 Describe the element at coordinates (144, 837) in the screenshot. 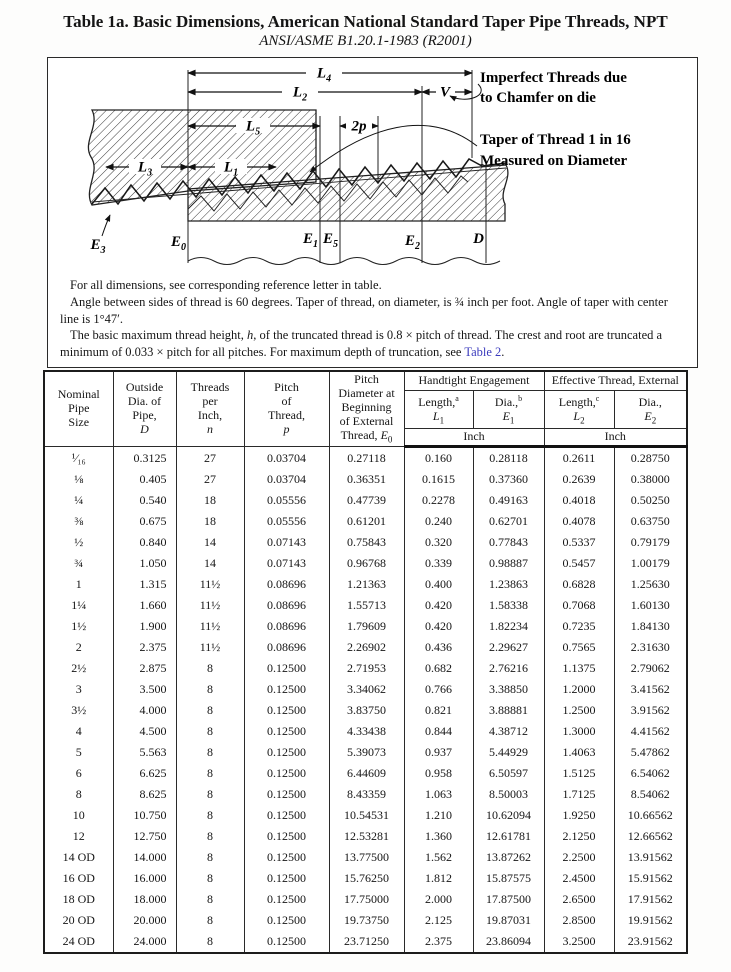

I see `cell-outside-dia: 12.750` at that location.